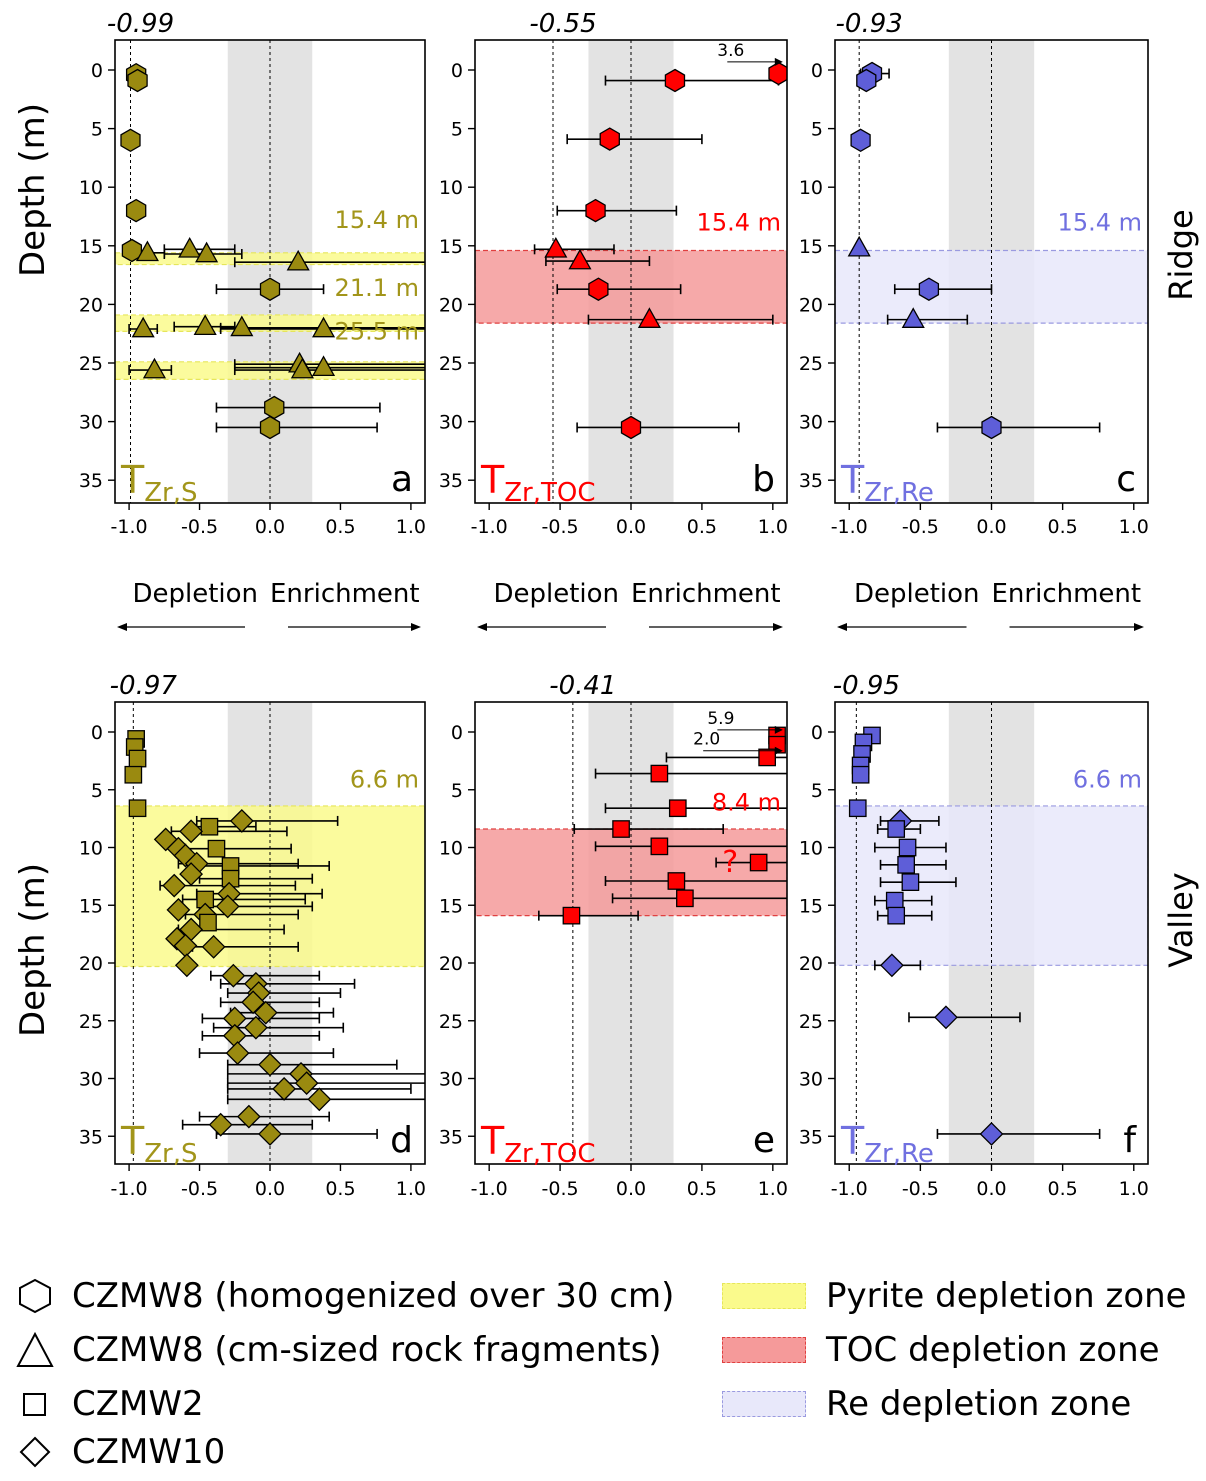  I want to click on zone-label: 8.4 m, so click(746, 803).